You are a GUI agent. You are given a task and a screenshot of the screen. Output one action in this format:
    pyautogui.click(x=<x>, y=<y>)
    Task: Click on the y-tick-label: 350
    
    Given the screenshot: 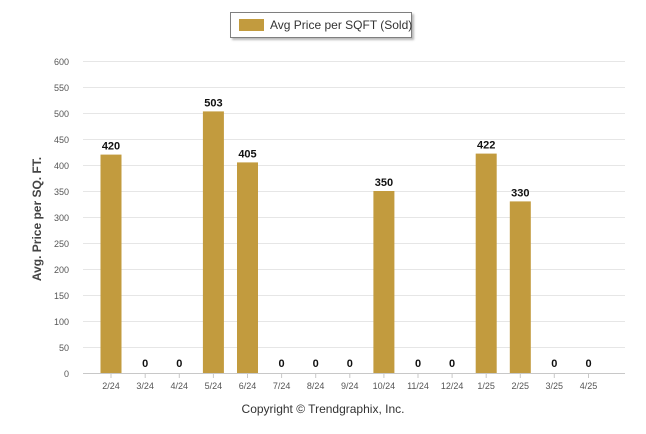 What is the action you would take?
    pyautogui.click(x=61, y=192)
    